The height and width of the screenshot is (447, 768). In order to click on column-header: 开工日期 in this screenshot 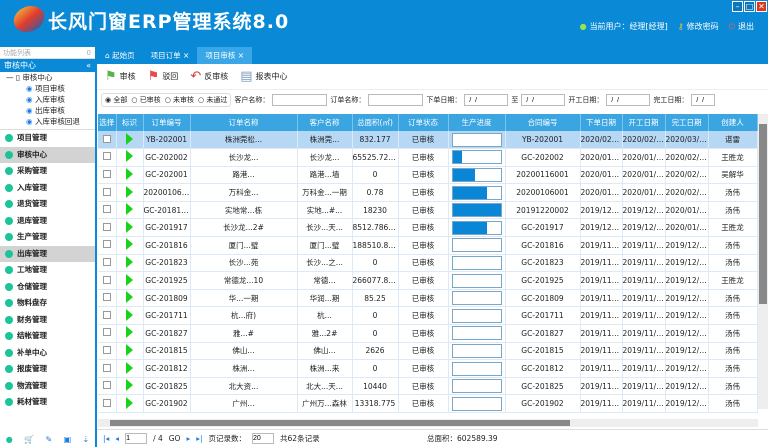, I will do `click(644, 122)`.